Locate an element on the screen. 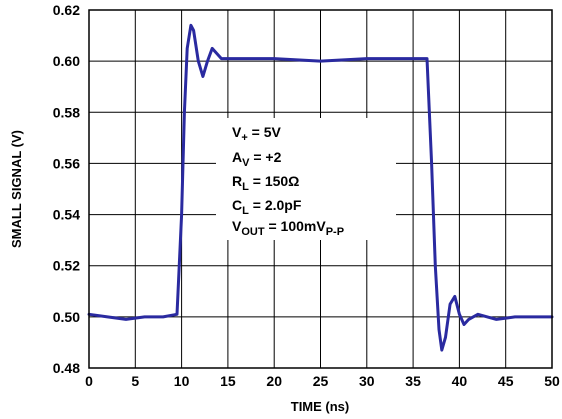  annotation-box is located at coordinates (306, 179).